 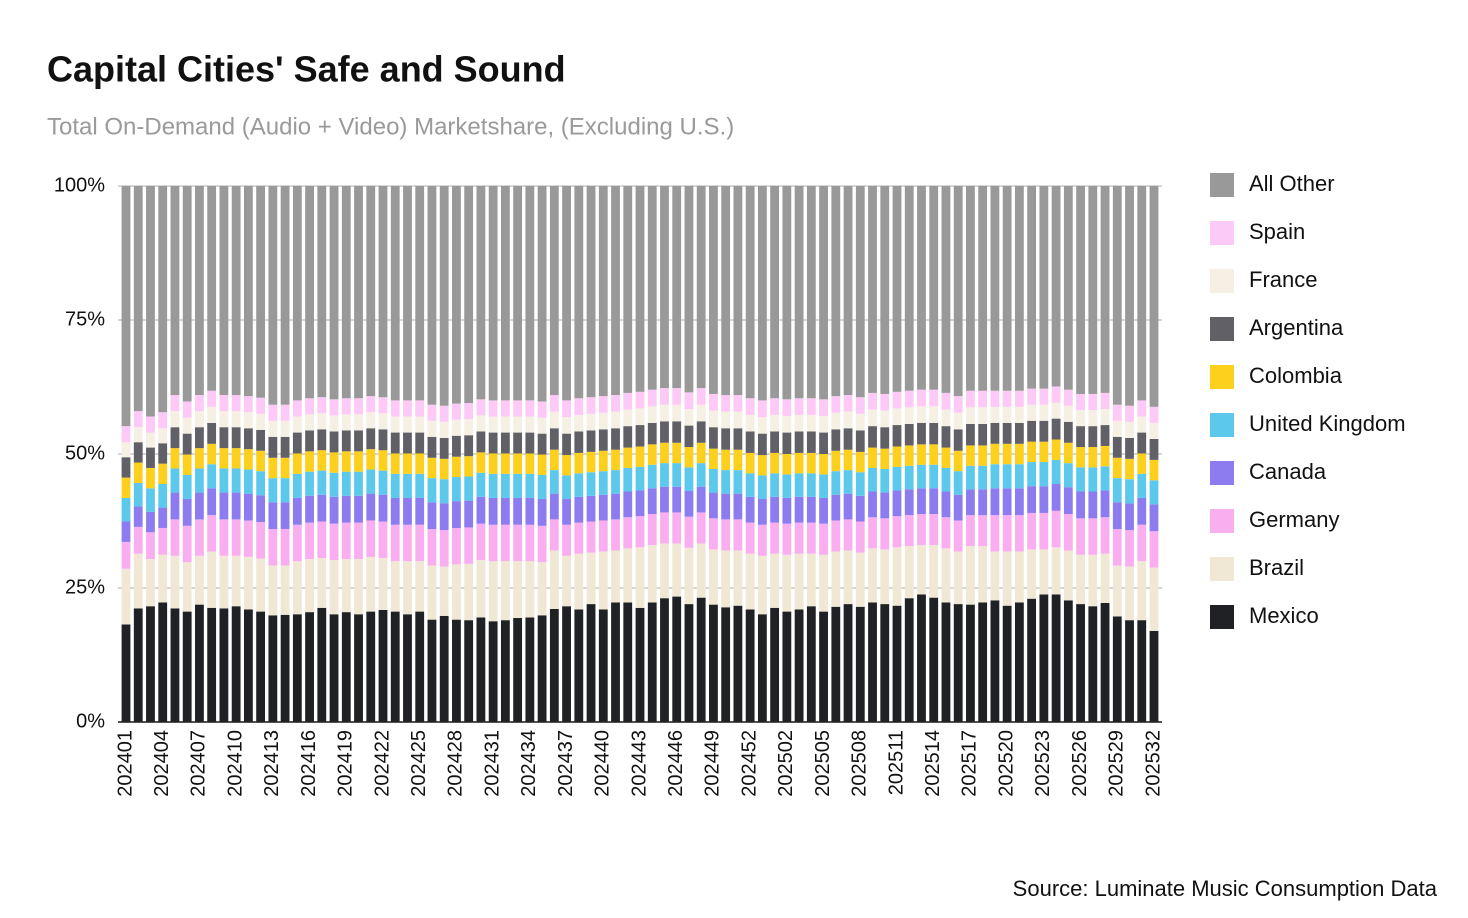 I want to click on x-tick-label: 202523, so click(x=1043, y=763).